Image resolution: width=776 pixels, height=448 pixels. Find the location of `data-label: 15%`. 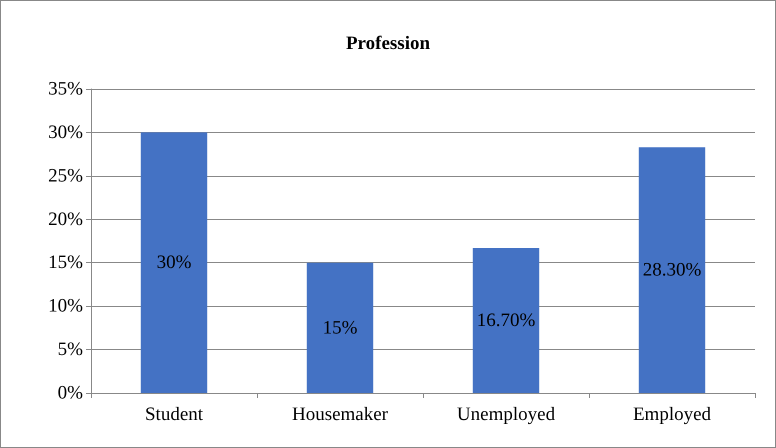

data-label: 15% is located at coordinates (340, 327).